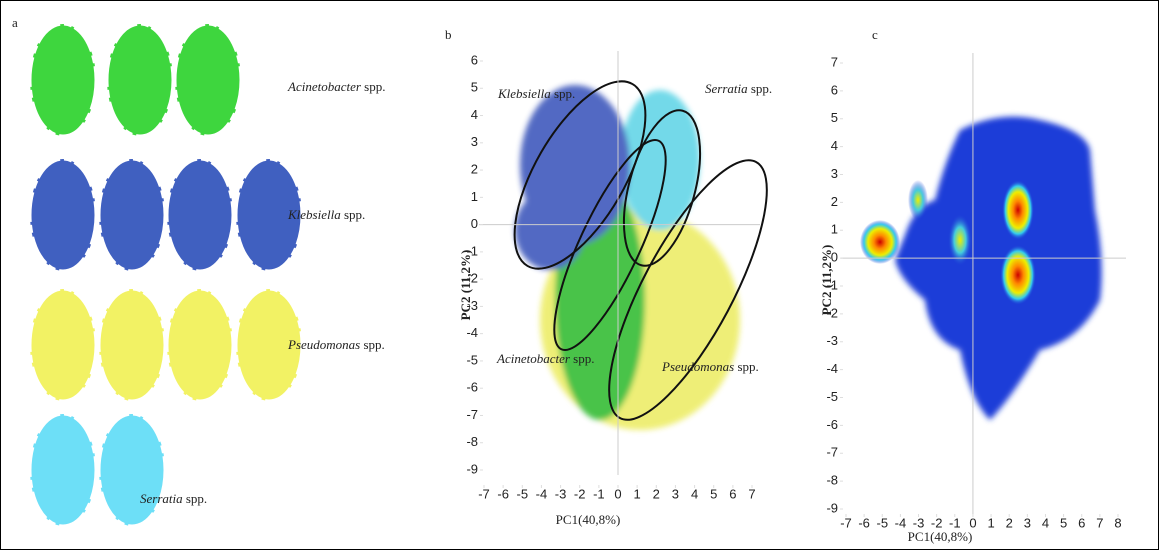 The width and height of the screenshot is (1159, 550). I want to click on panel-letter: c, so click(875, 34).